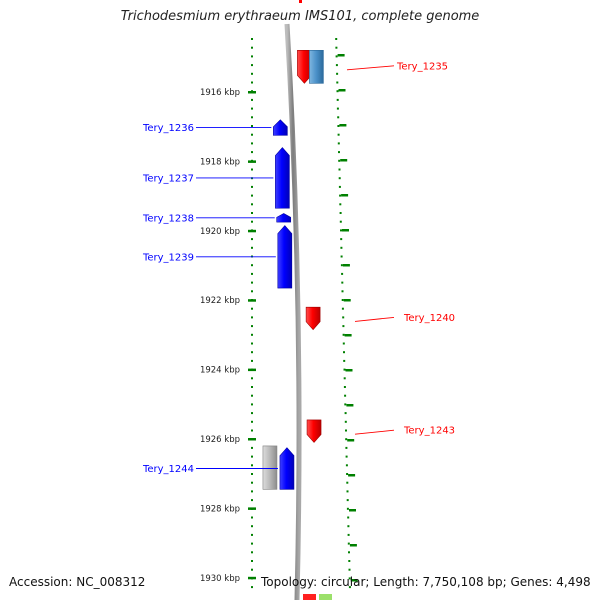 This screenshot has height=600, width=600. What do you see at coordinates (422, 66) in the screenshot?
I see `gene-label: Tery_1235` at bounding box center [422, 66].